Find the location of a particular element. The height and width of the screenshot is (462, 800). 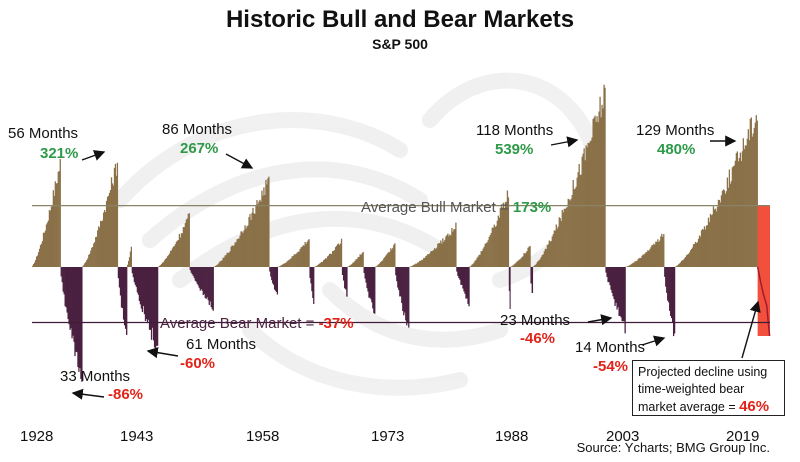

arrow-projection is located at coordinates (751, 329).